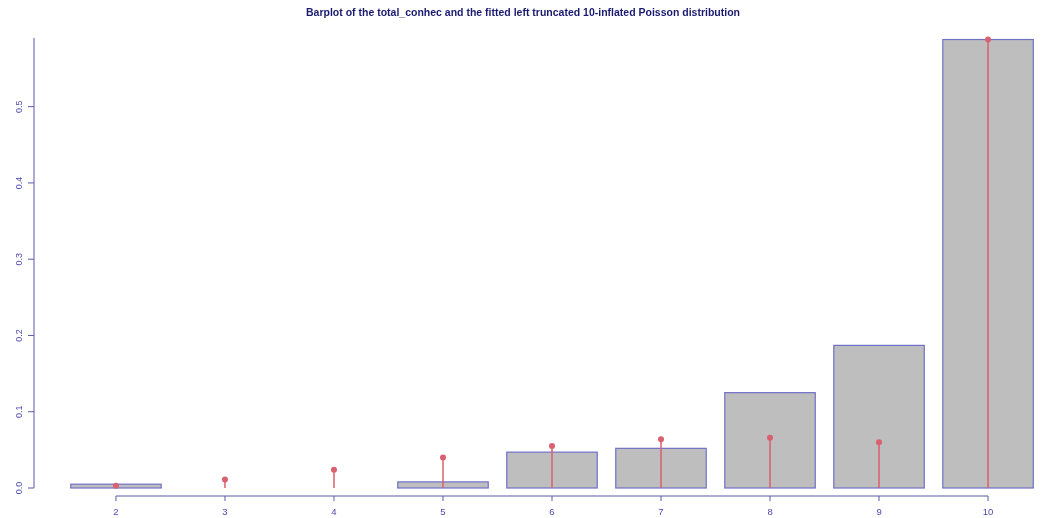  What do you see at coordinates (443, 511) in the screenshot?
I see `x-tick-label: 5` at bounding box center [443, 511].